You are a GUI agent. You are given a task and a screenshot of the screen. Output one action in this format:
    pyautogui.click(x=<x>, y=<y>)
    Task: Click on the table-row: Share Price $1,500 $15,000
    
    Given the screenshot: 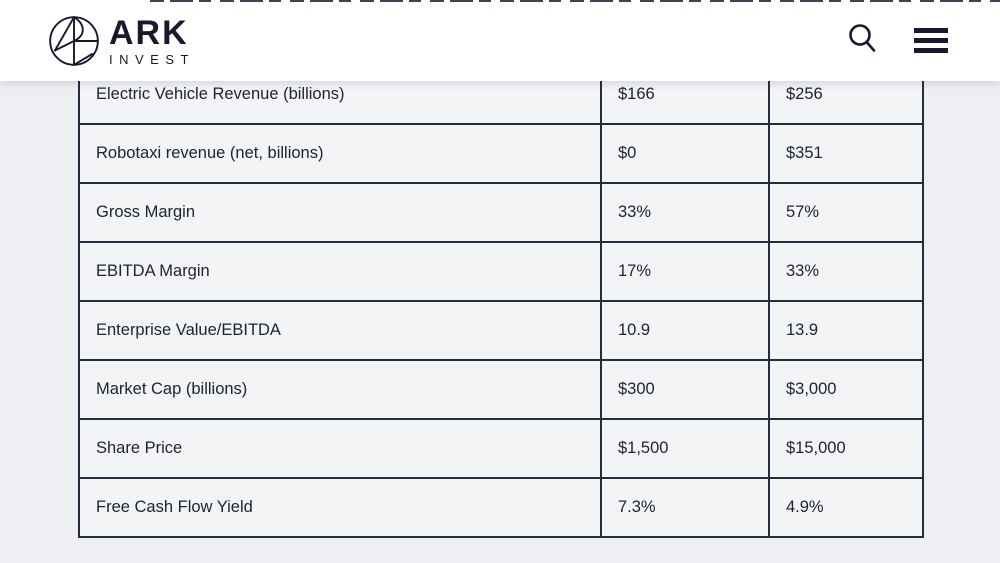 What is the action you would take?
    pyautogui.click(x=501, y=448)
    